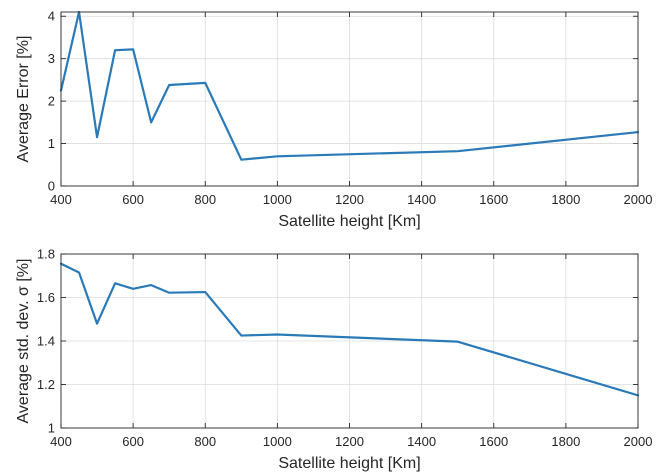 This screenshot has height=475, width=664. Describe the element at coordinates (61, 199) in the screenshot. I see `error-x-tick-label: 400` at that location.